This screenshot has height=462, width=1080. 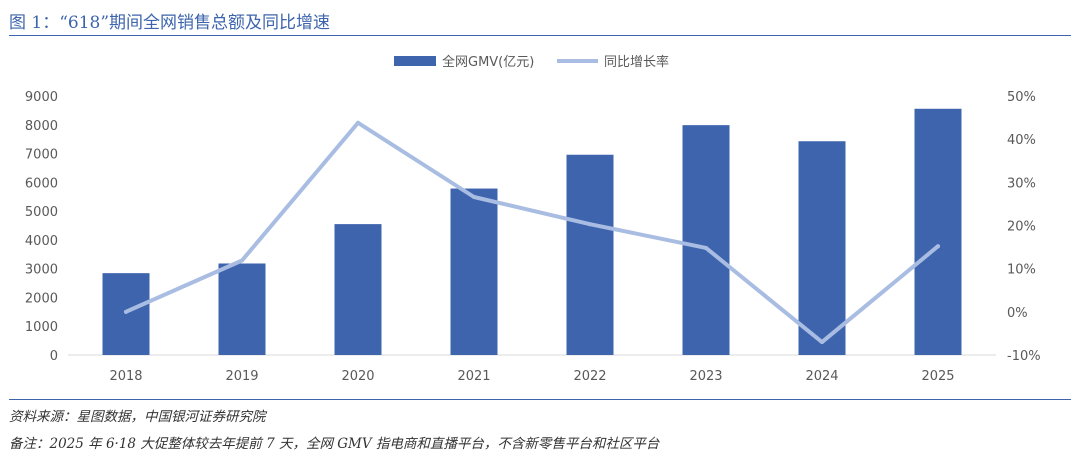 I want to click on right-axis-tick-label: 30%, so click(x=1021, y=183).